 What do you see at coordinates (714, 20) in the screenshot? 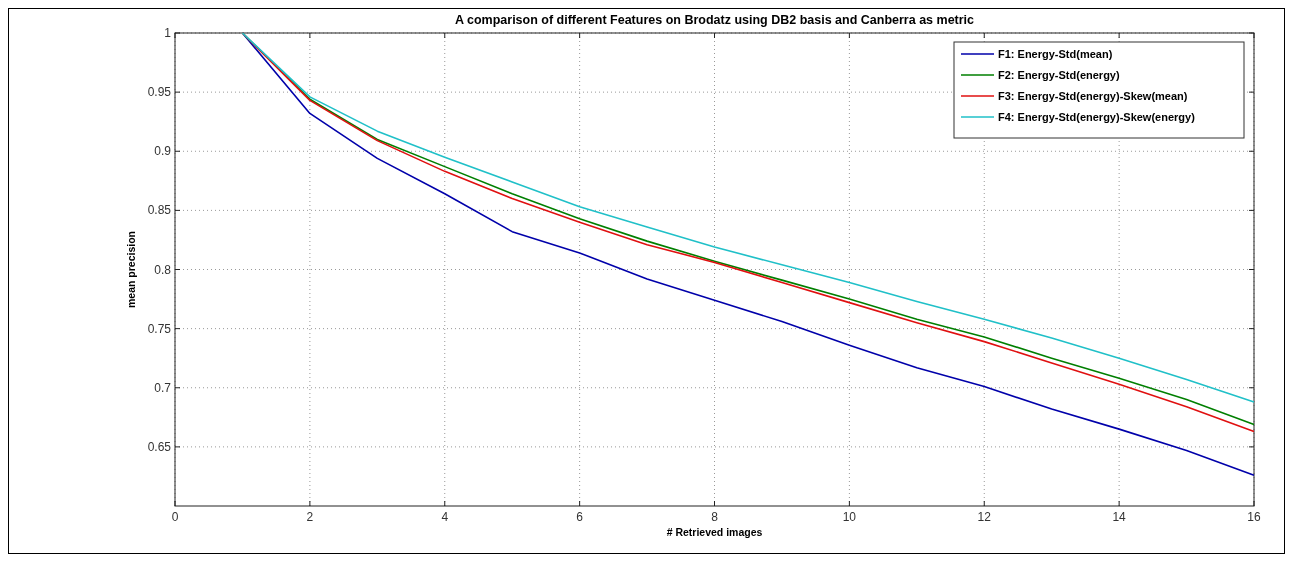
I see `chart-title: A comparison of different Features on Brodatz using DB2 basis and Canberra as metric` at bounding box center [714, 20].